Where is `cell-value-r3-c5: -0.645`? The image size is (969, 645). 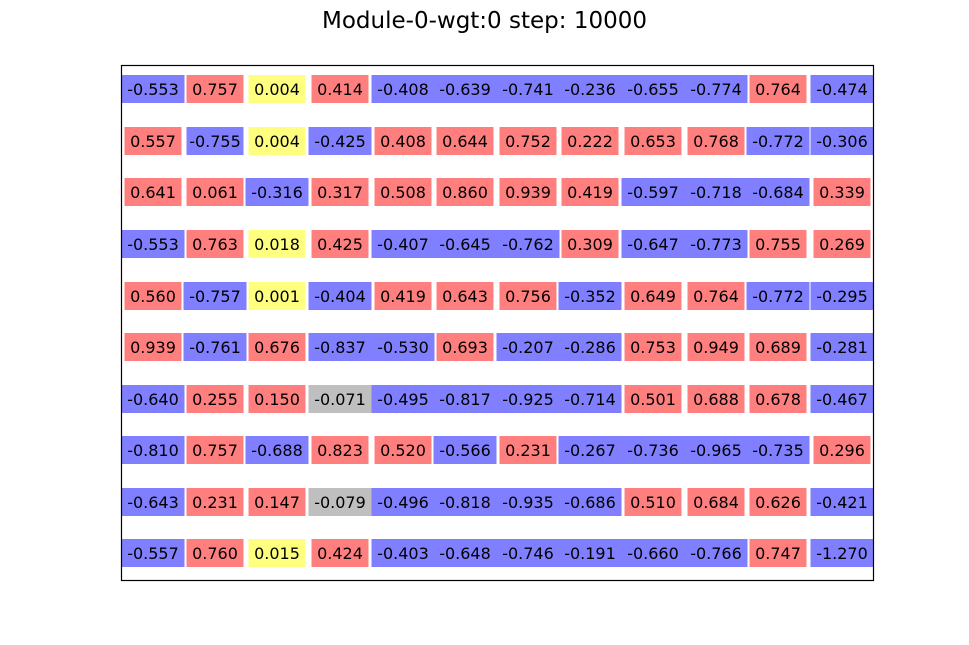 cell-value-r3-c5: -0.645 is located at coordinates (465, 244).